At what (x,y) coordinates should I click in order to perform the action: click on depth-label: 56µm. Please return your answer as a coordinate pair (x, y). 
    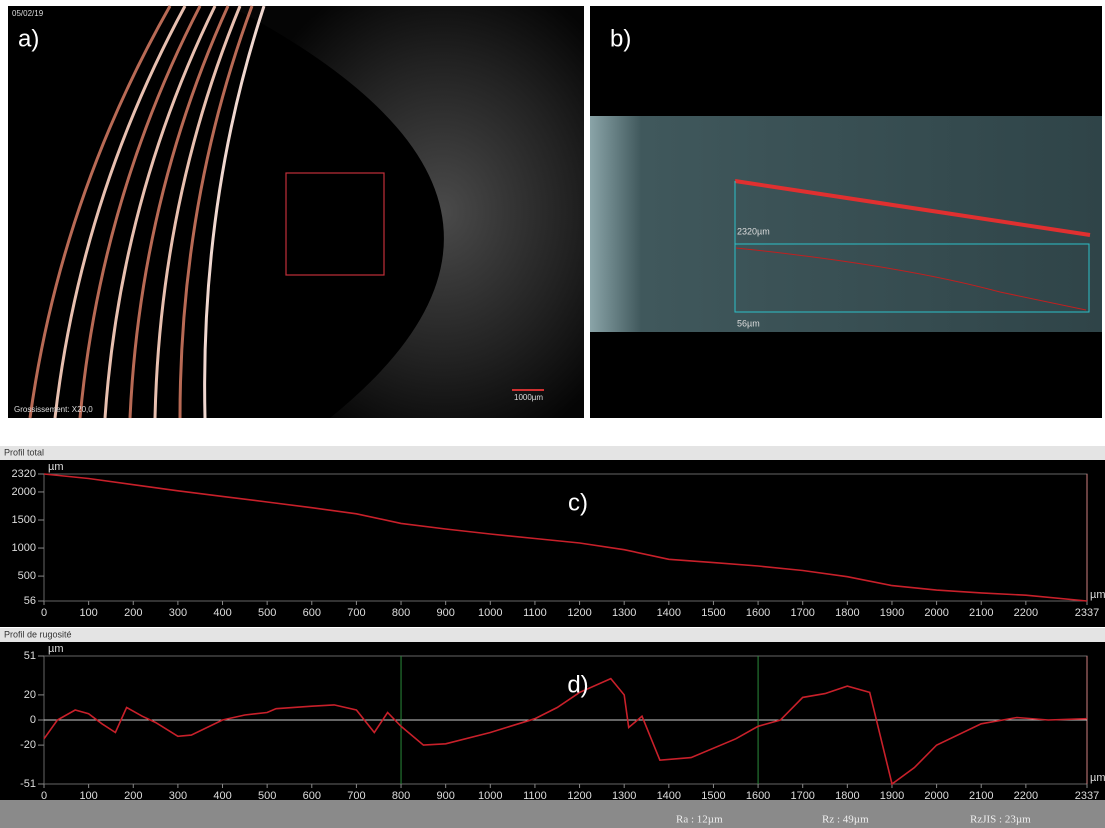
    Looking at the image, I should click on (748, 323).